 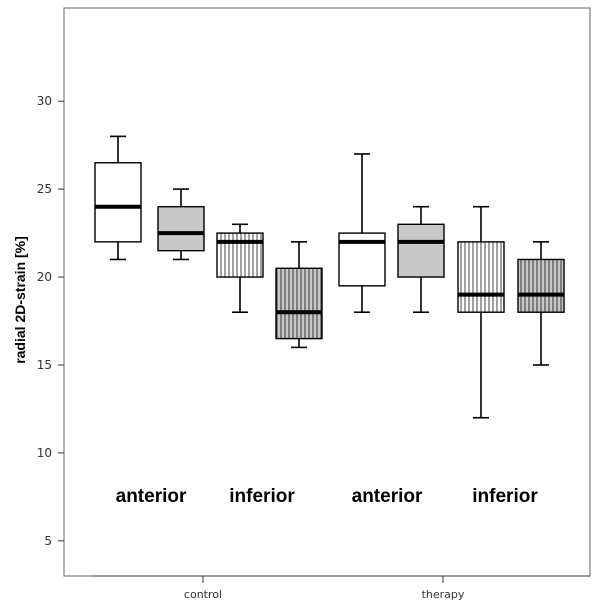 I want to click on y-tick-label-10: 10, so click(x=44, y=453).